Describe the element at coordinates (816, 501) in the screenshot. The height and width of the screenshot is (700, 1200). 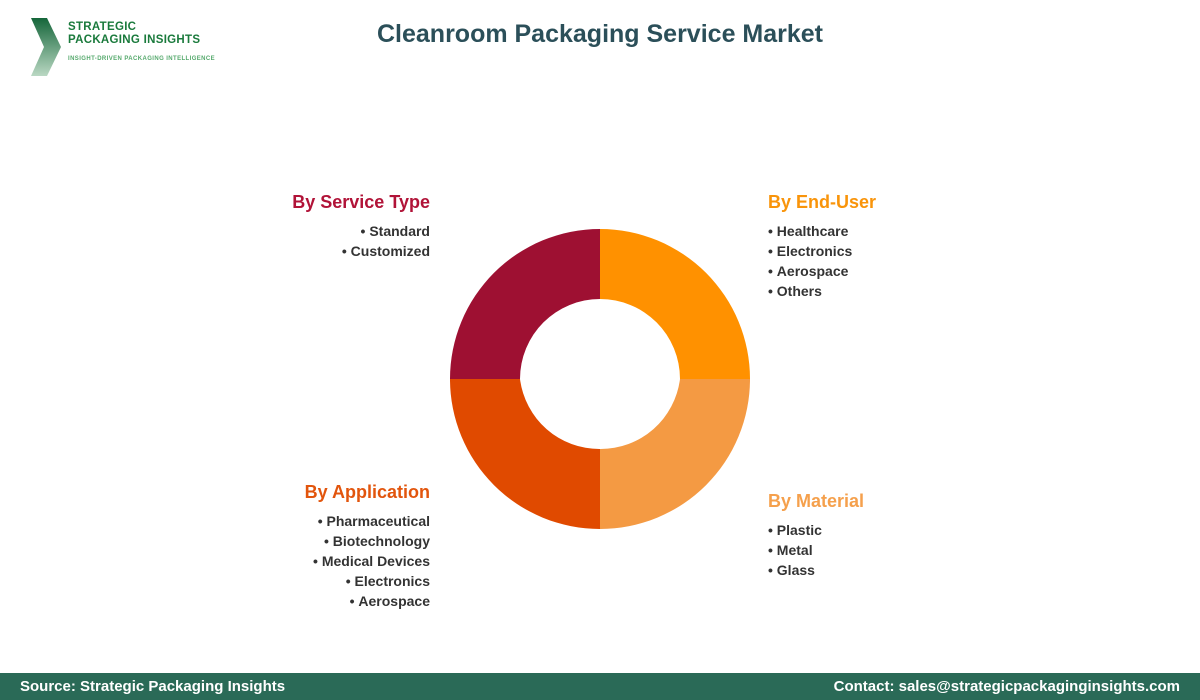
I see `group-material-title: By Material` at that location.